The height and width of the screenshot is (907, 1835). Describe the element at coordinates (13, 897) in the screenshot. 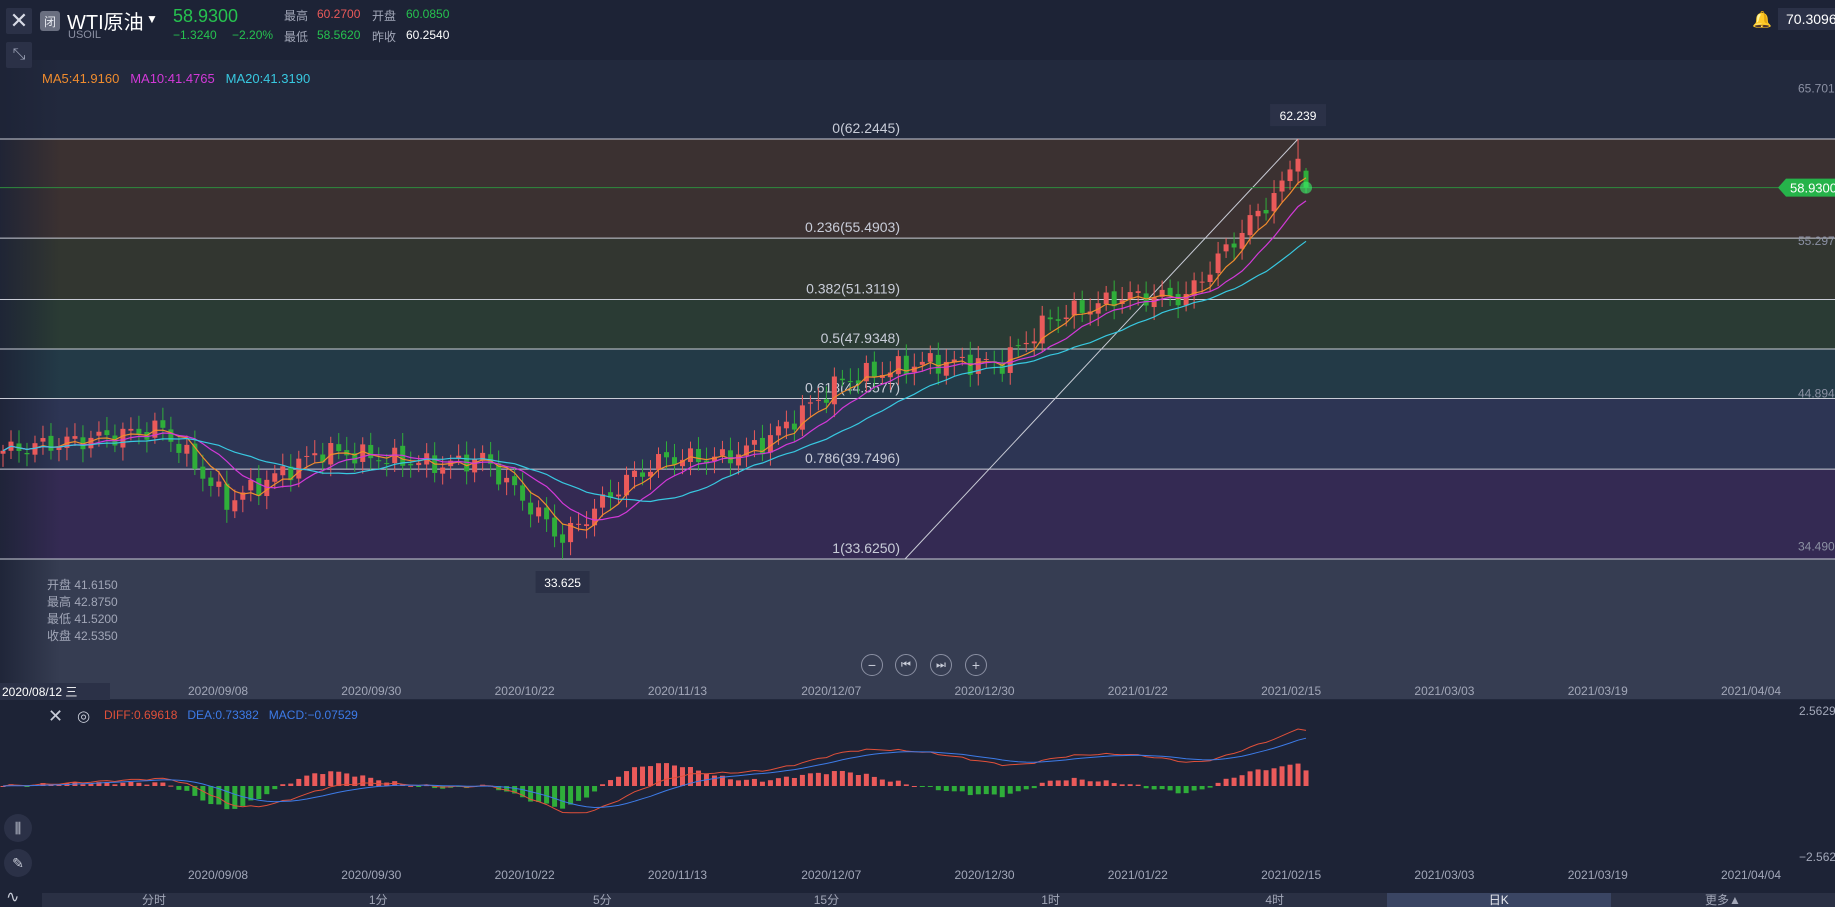

I see `line-chart-icon: ∿` at that location.